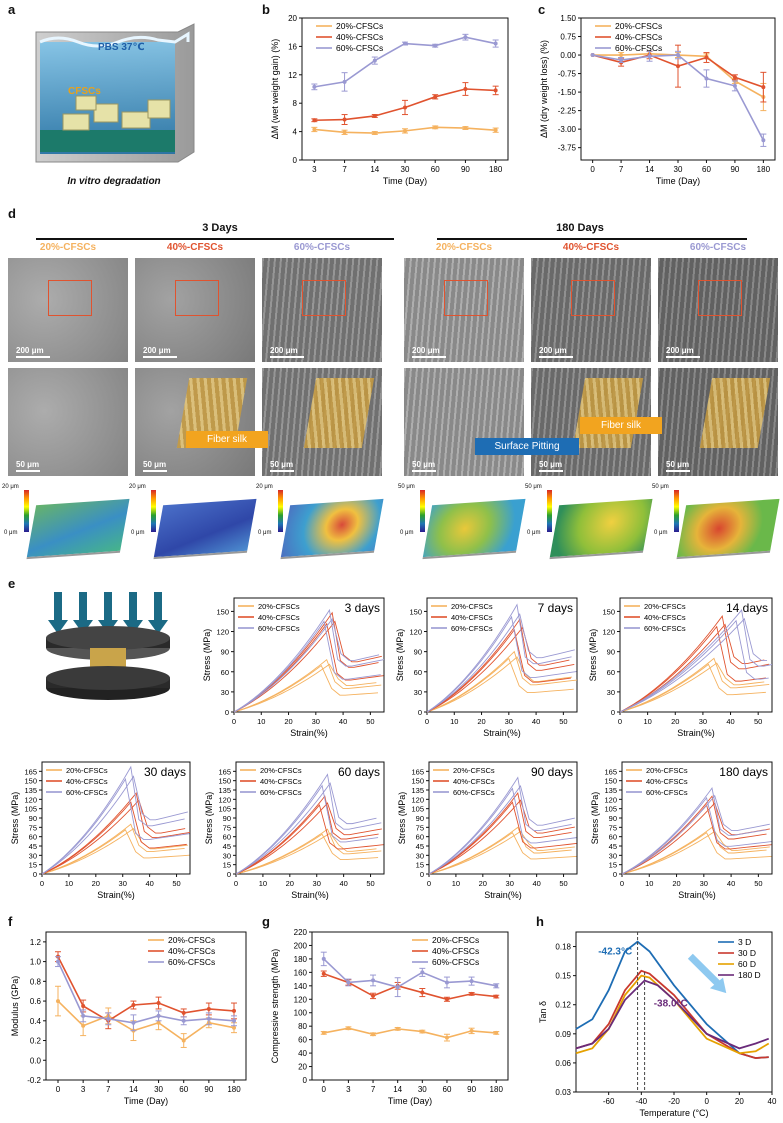  I want to click on x-axis-label: Strain(%), so click(697, 895).